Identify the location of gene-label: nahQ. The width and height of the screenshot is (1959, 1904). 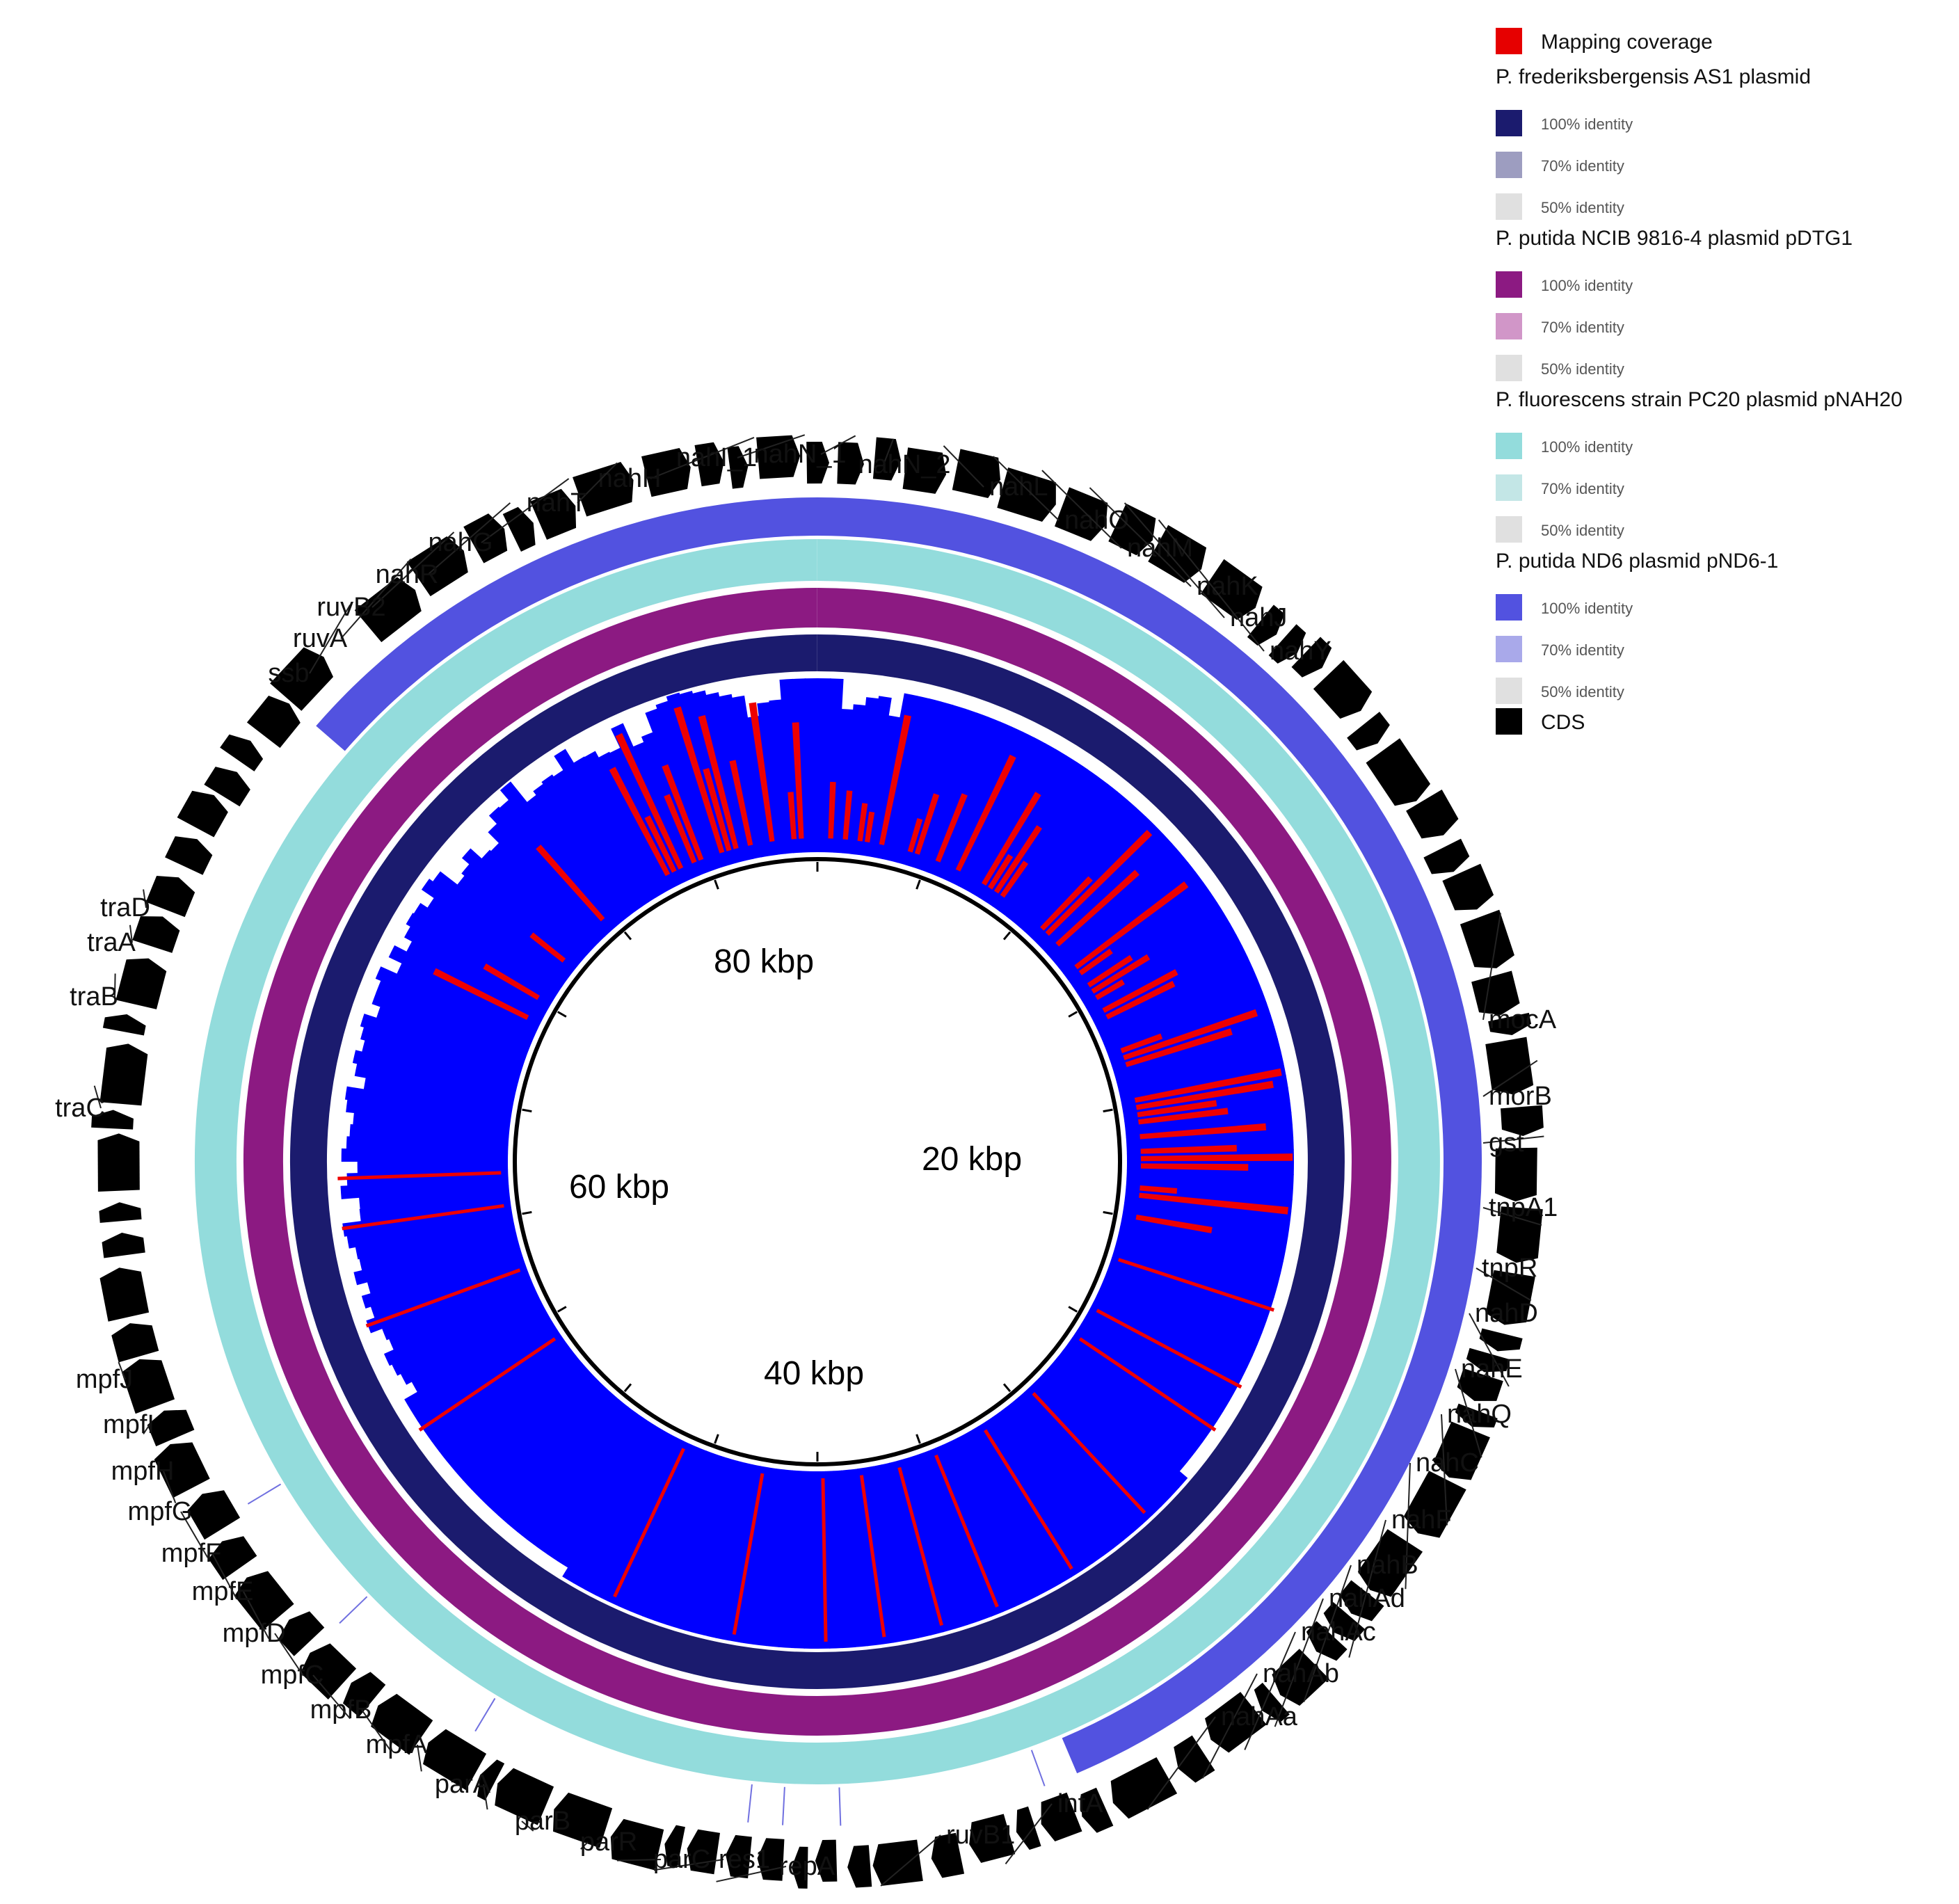
(1480, 1414).